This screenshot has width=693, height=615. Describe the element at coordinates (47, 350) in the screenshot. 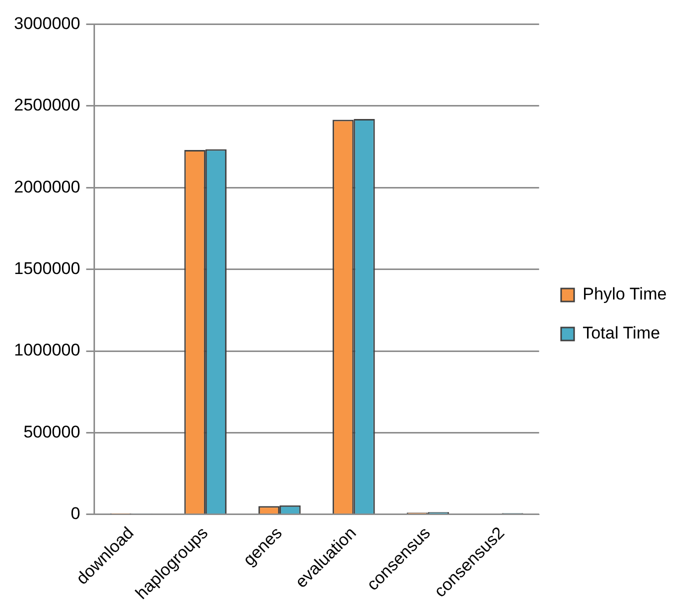

I see `y-tick-label: 1000000` at that location.